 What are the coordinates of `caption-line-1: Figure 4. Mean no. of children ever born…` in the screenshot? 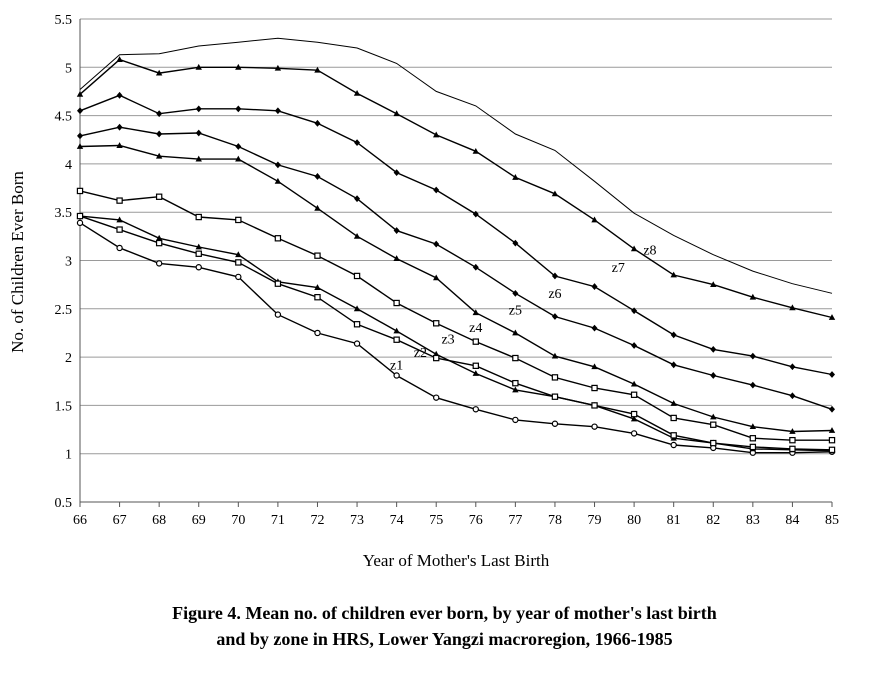 It's located at (444, 613).